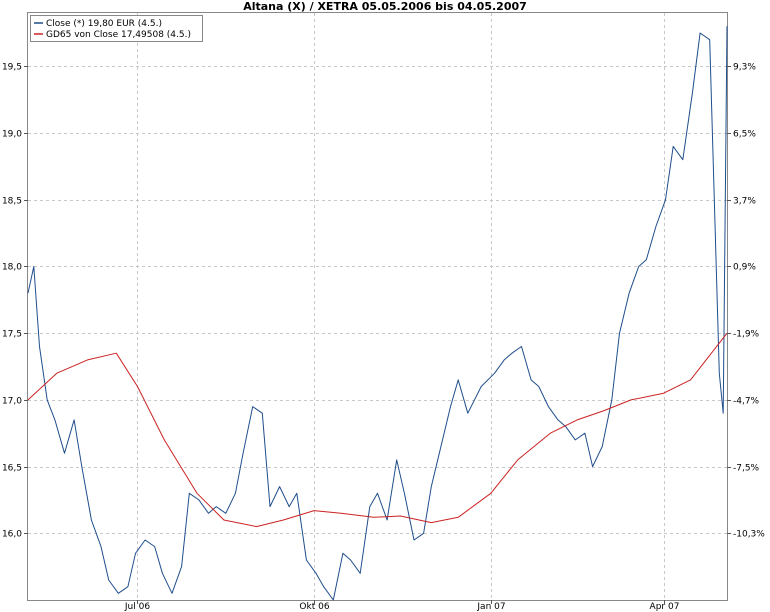 The width and height of the screenshot is (770, 612). What do you see at coordinates (746, 402) in the screenshot?
I see `y-right-tick-label: -4,7%` at bounding box center [746, 402].